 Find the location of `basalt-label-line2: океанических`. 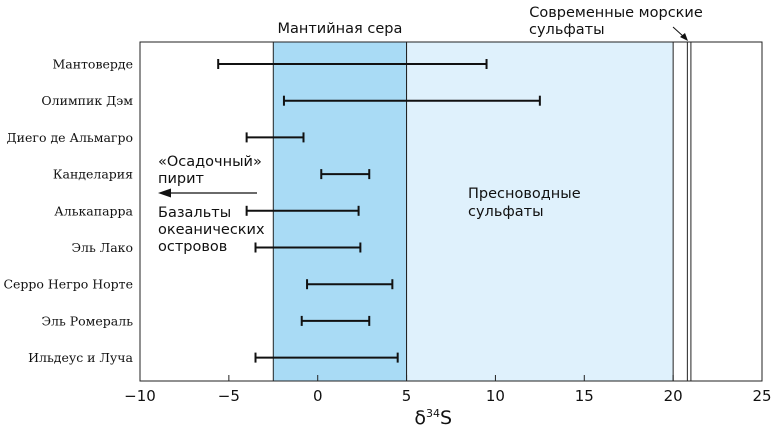

basalt-label-line2: океанических is located at coordinates (211, 230).